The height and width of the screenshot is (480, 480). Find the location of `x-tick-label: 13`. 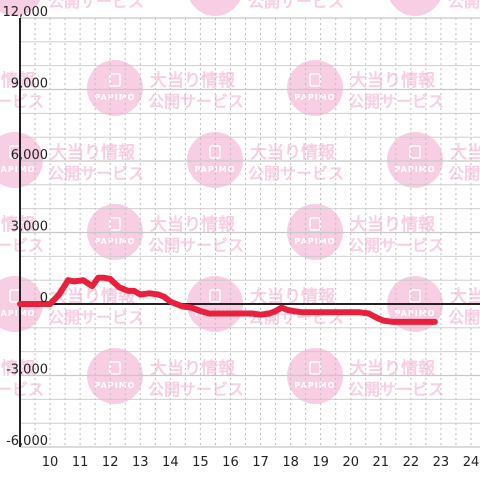

x-tick-label: 13 is located at coordinates (140, 462).